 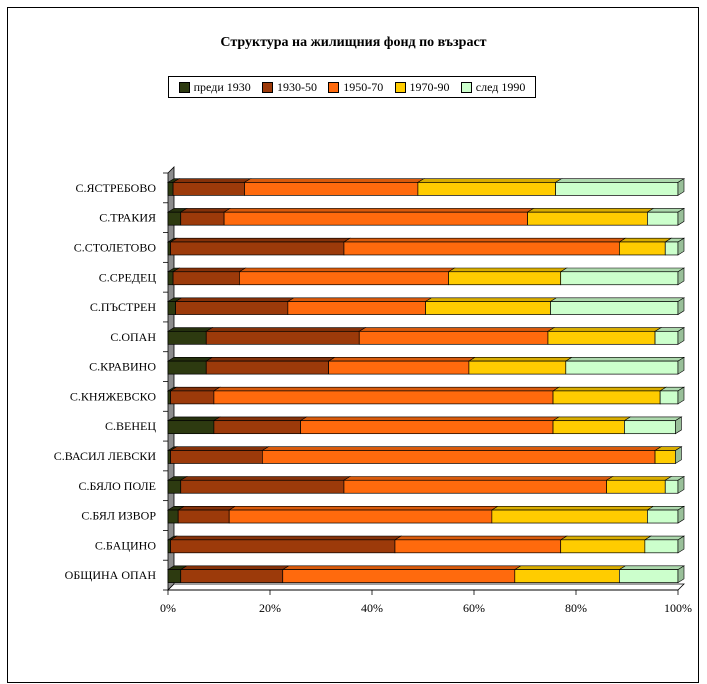 I want to click on legend-item-4: след 1990, so click(x=493, y=87).